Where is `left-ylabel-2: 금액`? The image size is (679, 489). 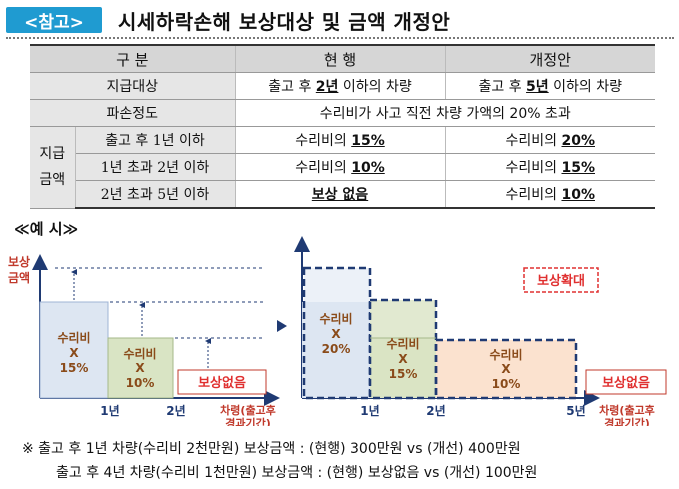 left-ylabel-2: 금액 is located at coordinates (19, 278).